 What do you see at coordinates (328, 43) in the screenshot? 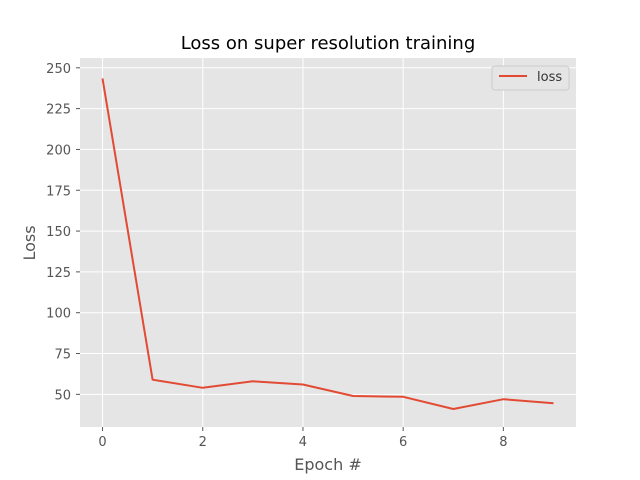
I see `chart-title: Loss on super resolution training` at bounding box center [328, 43].